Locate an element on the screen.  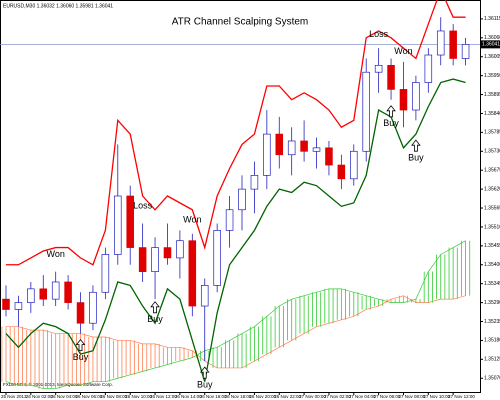
y-tick-label: 1.35180 is located at coordinates (492, 341).